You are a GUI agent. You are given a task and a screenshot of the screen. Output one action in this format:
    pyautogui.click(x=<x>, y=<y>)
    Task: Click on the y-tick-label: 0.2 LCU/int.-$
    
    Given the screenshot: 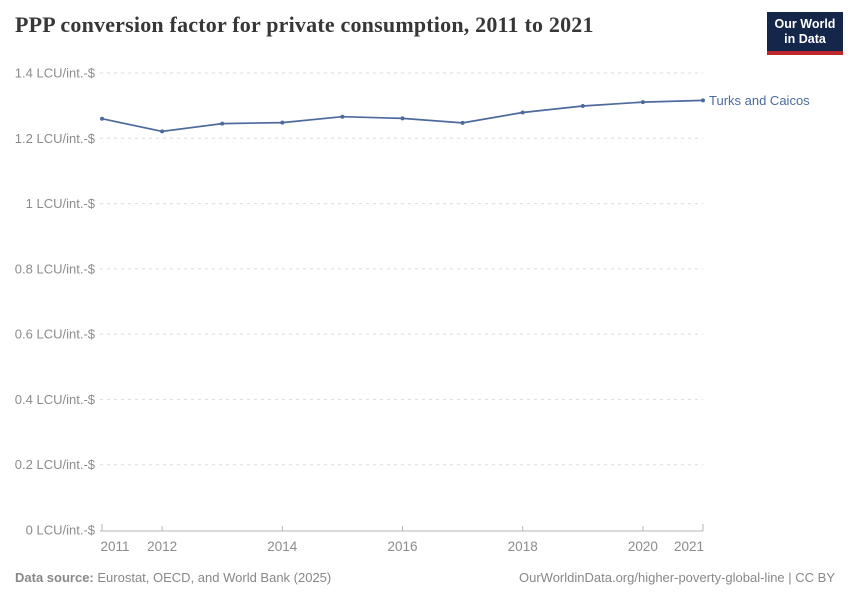 What is the action you would take?
    pyautogui.click(x=55, y=464)
    